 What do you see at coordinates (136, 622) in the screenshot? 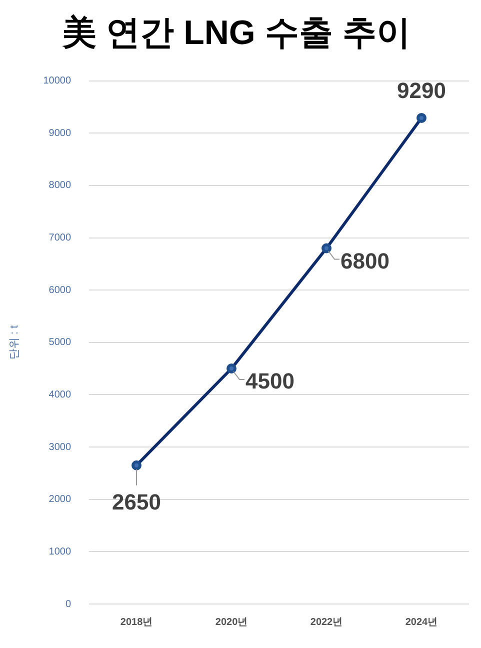
I see `x-tick-label: 2018년` at bounding box center [136, 622].